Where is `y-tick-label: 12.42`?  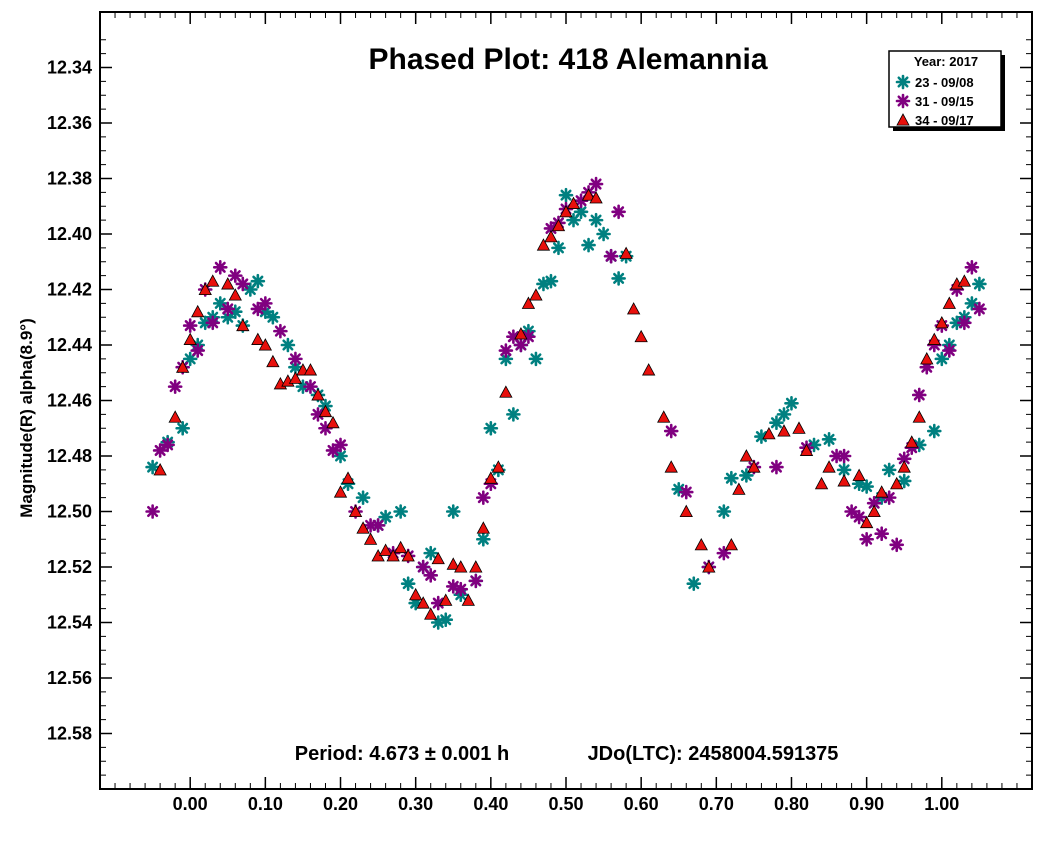 y-tick-label: 12.42 is located at coordinates (69, 290).